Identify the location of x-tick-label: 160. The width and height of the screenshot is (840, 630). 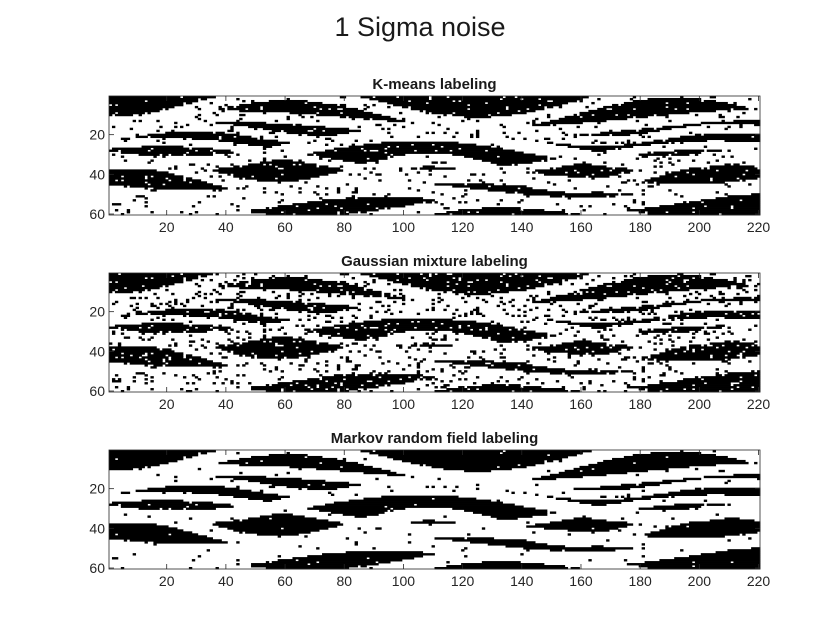
(581, 404).